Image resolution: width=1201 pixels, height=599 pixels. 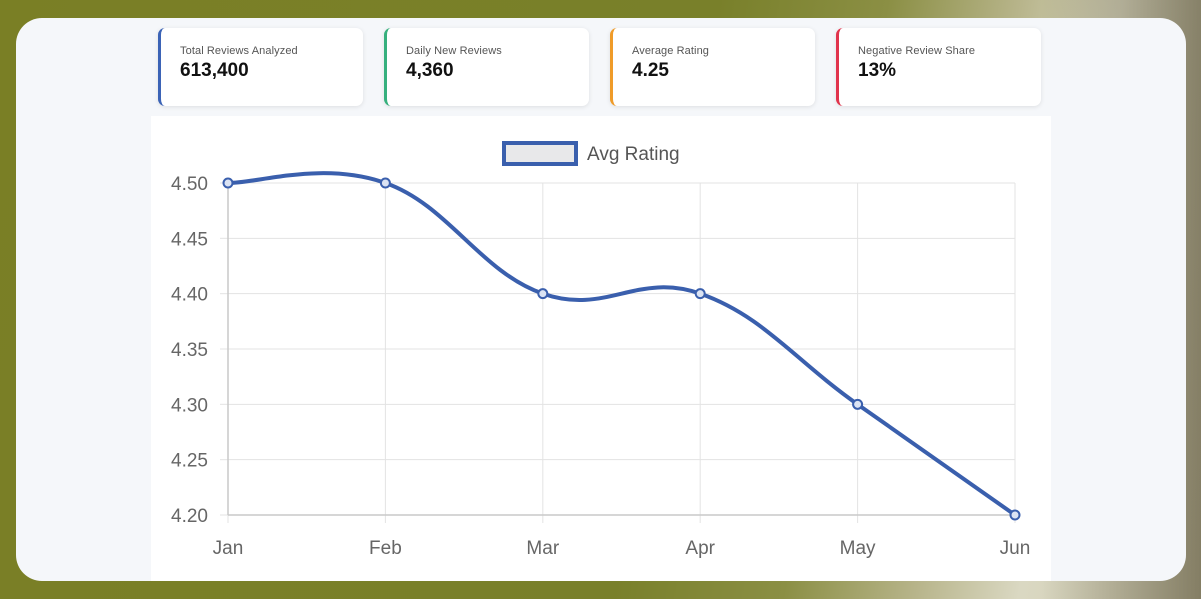 What do you see at coordinates (189, 405) in the screenshot?
I see `y-tick-label: 4.30` at bounding box center [189, 405].